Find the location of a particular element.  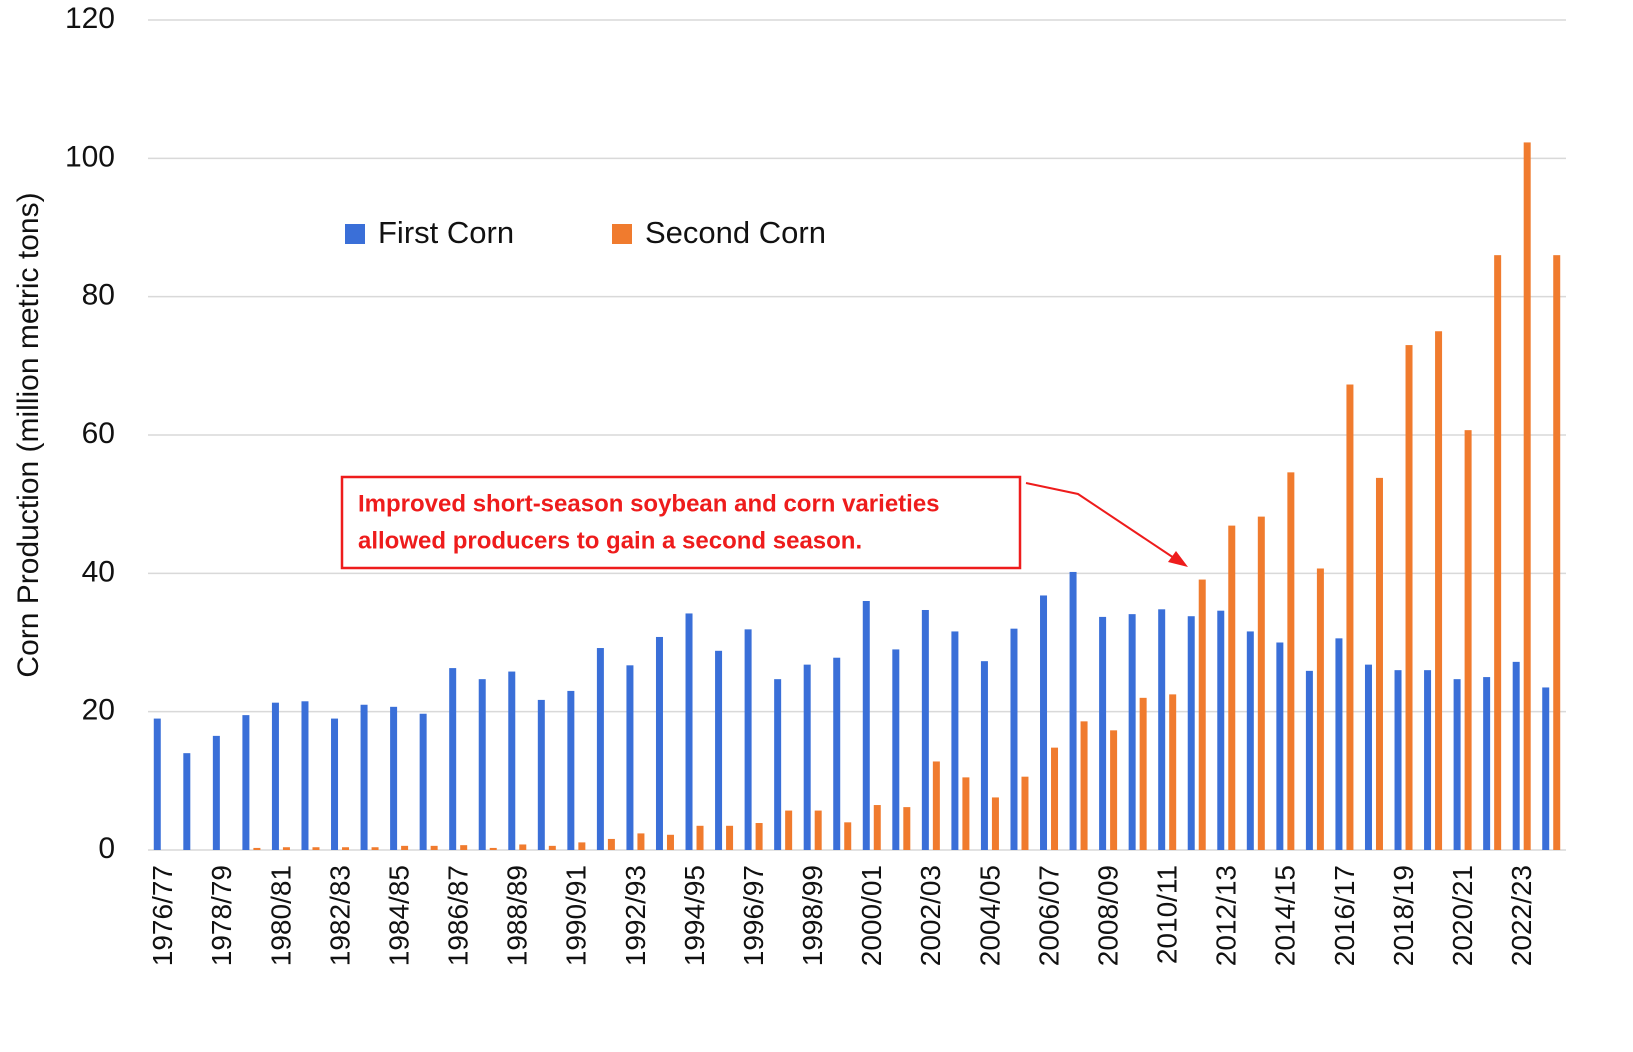

y-tick-label: 0 is located at coordinates (106, 848).